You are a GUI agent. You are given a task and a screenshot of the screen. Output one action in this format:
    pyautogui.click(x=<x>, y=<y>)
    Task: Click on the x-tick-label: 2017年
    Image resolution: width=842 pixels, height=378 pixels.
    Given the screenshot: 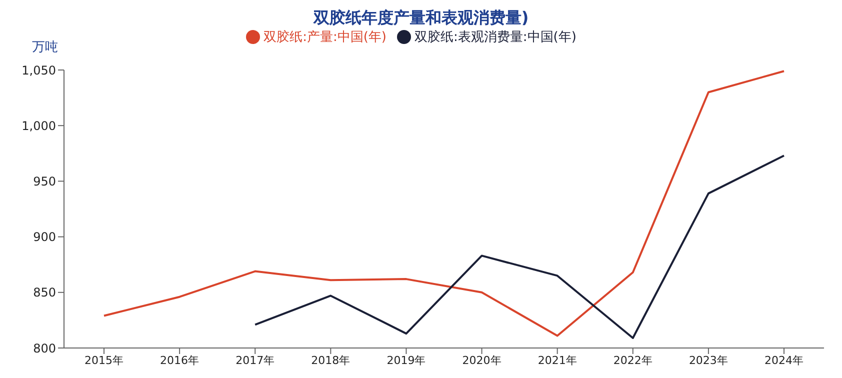 What is the action you would take?
    pyautogui.click(x=255, y=360)
    